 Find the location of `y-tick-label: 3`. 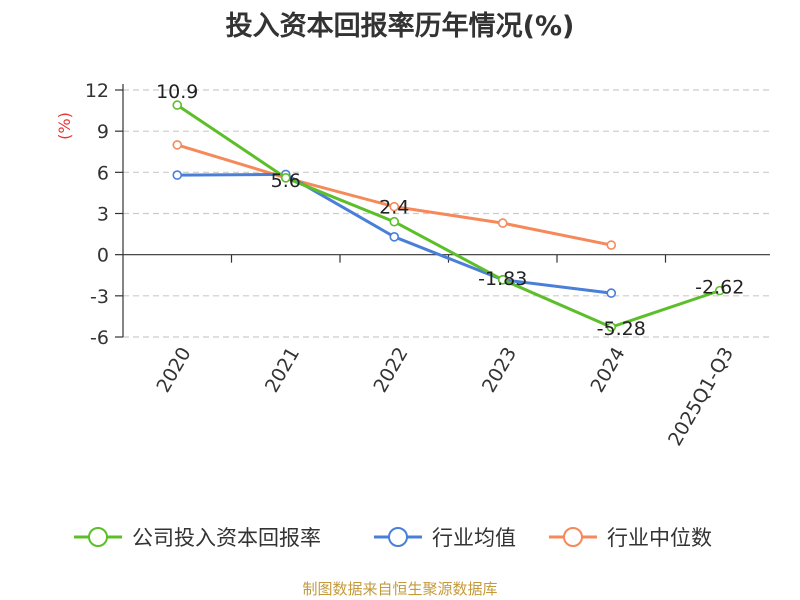

y-tick-label: 3 is located at coordinates (103, 215).